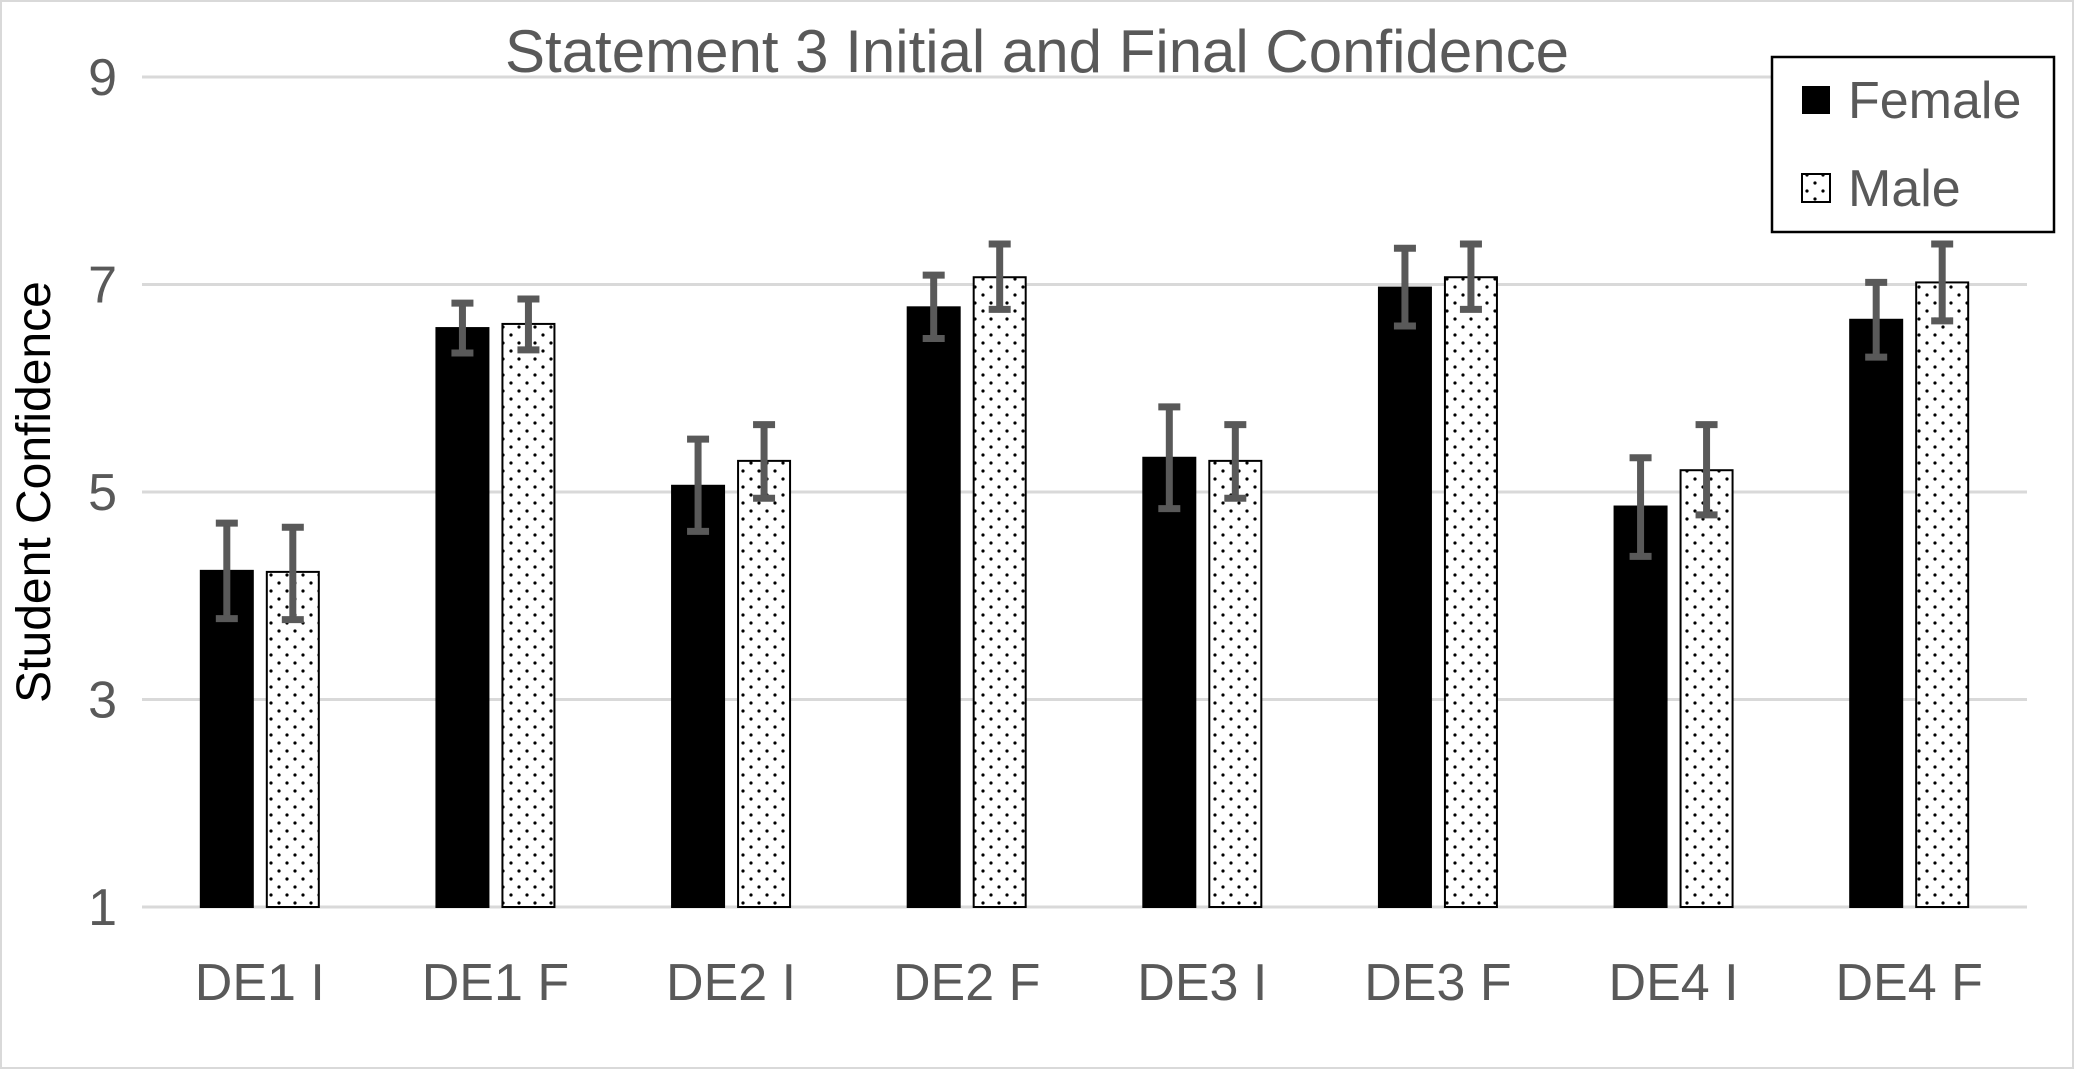 This screenshot has width=2074, height=1069. What do you see at coordinates (1934, 101) in the screenshot?
I see `legend-label-female: Female` at bounding box center [1934, 101].